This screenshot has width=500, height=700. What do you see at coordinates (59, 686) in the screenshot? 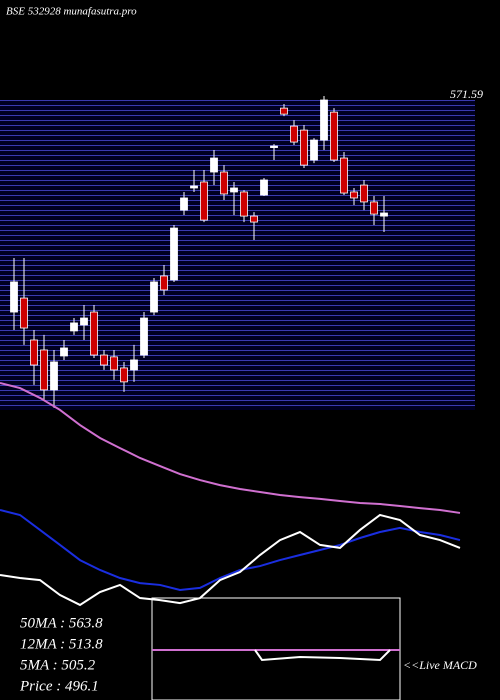
I see `legend-price: Price : 496.1` at bounding box center [59, 686].